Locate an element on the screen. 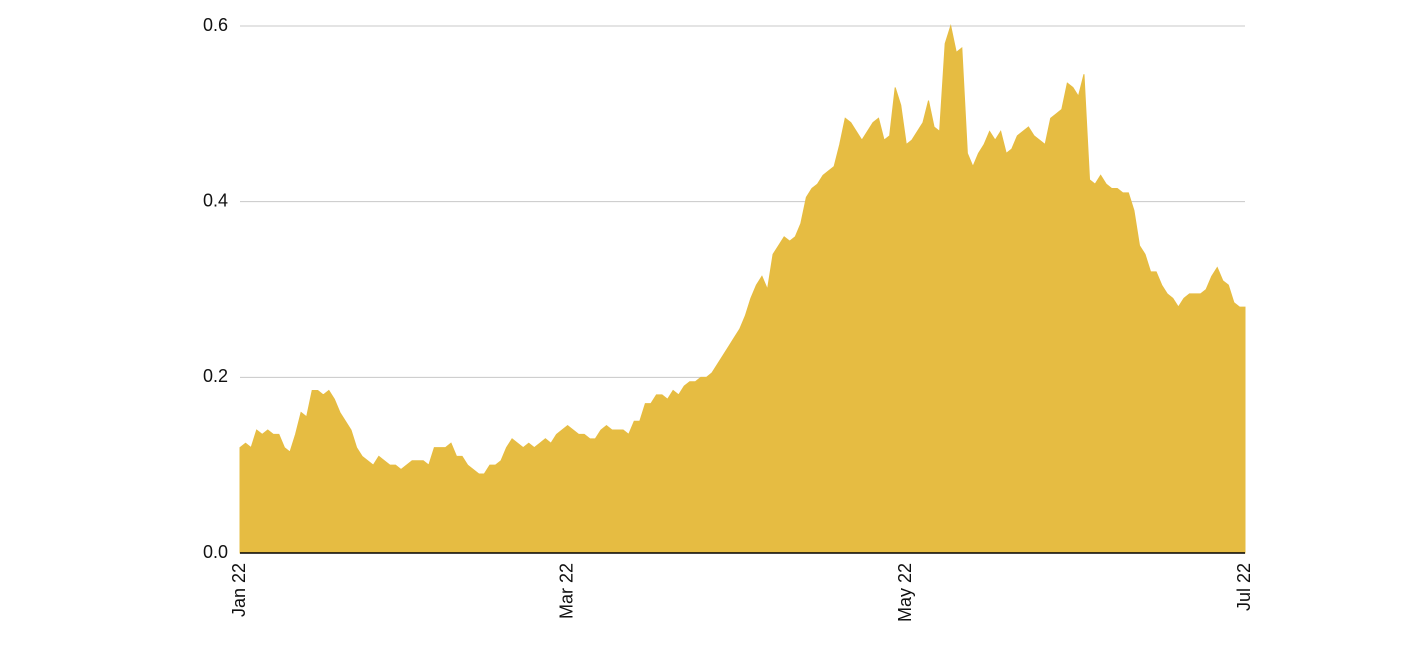 Image resolution: width=1424 pixels, height=666 pixels. y-tick-label: 0.4 is located at coordinates (215, 200).